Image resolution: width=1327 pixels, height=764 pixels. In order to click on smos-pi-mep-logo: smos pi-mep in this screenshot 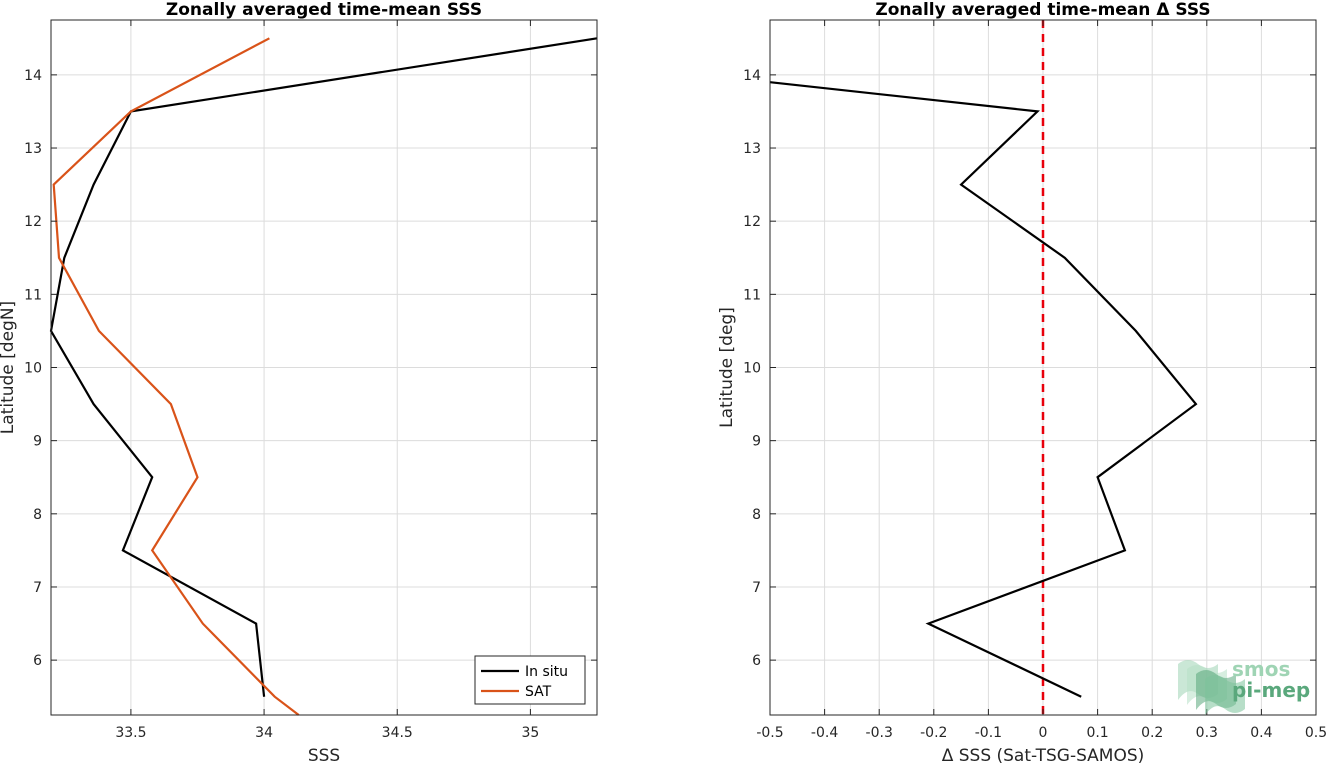, I will do `click(1244, 686)`.